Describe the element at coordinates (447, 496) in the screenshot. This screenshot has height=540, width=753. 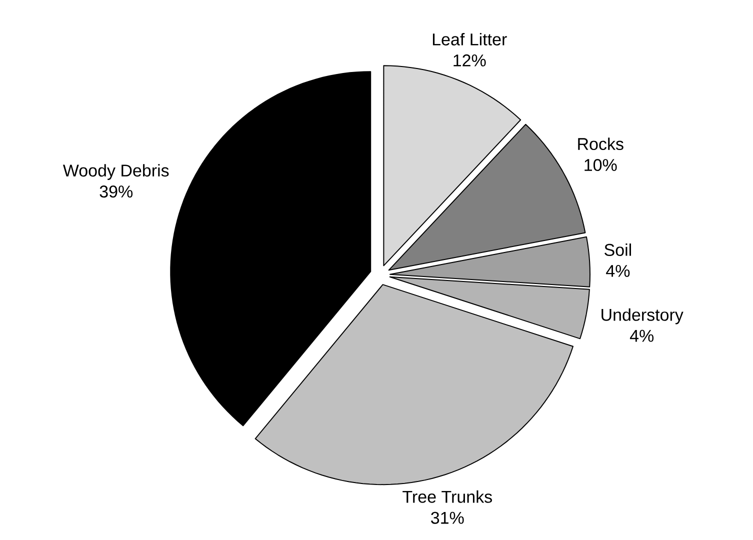
I see `slice-label: Tree Trunks` at that location.